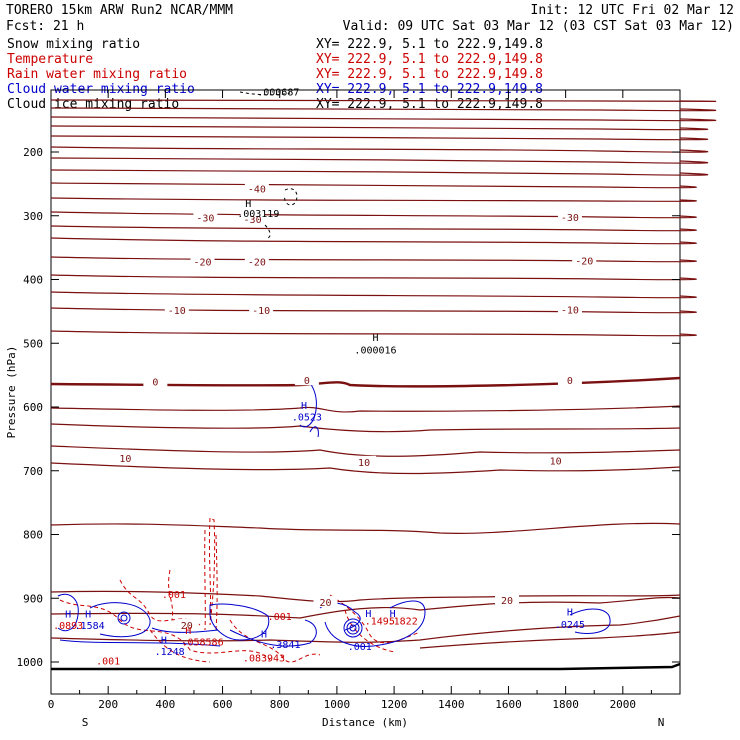 This screenshot has width=740, height=740. Describe the element at coordinates (170, 652) in the screenshot. I see `maximum-value-label: .1248` at that location.